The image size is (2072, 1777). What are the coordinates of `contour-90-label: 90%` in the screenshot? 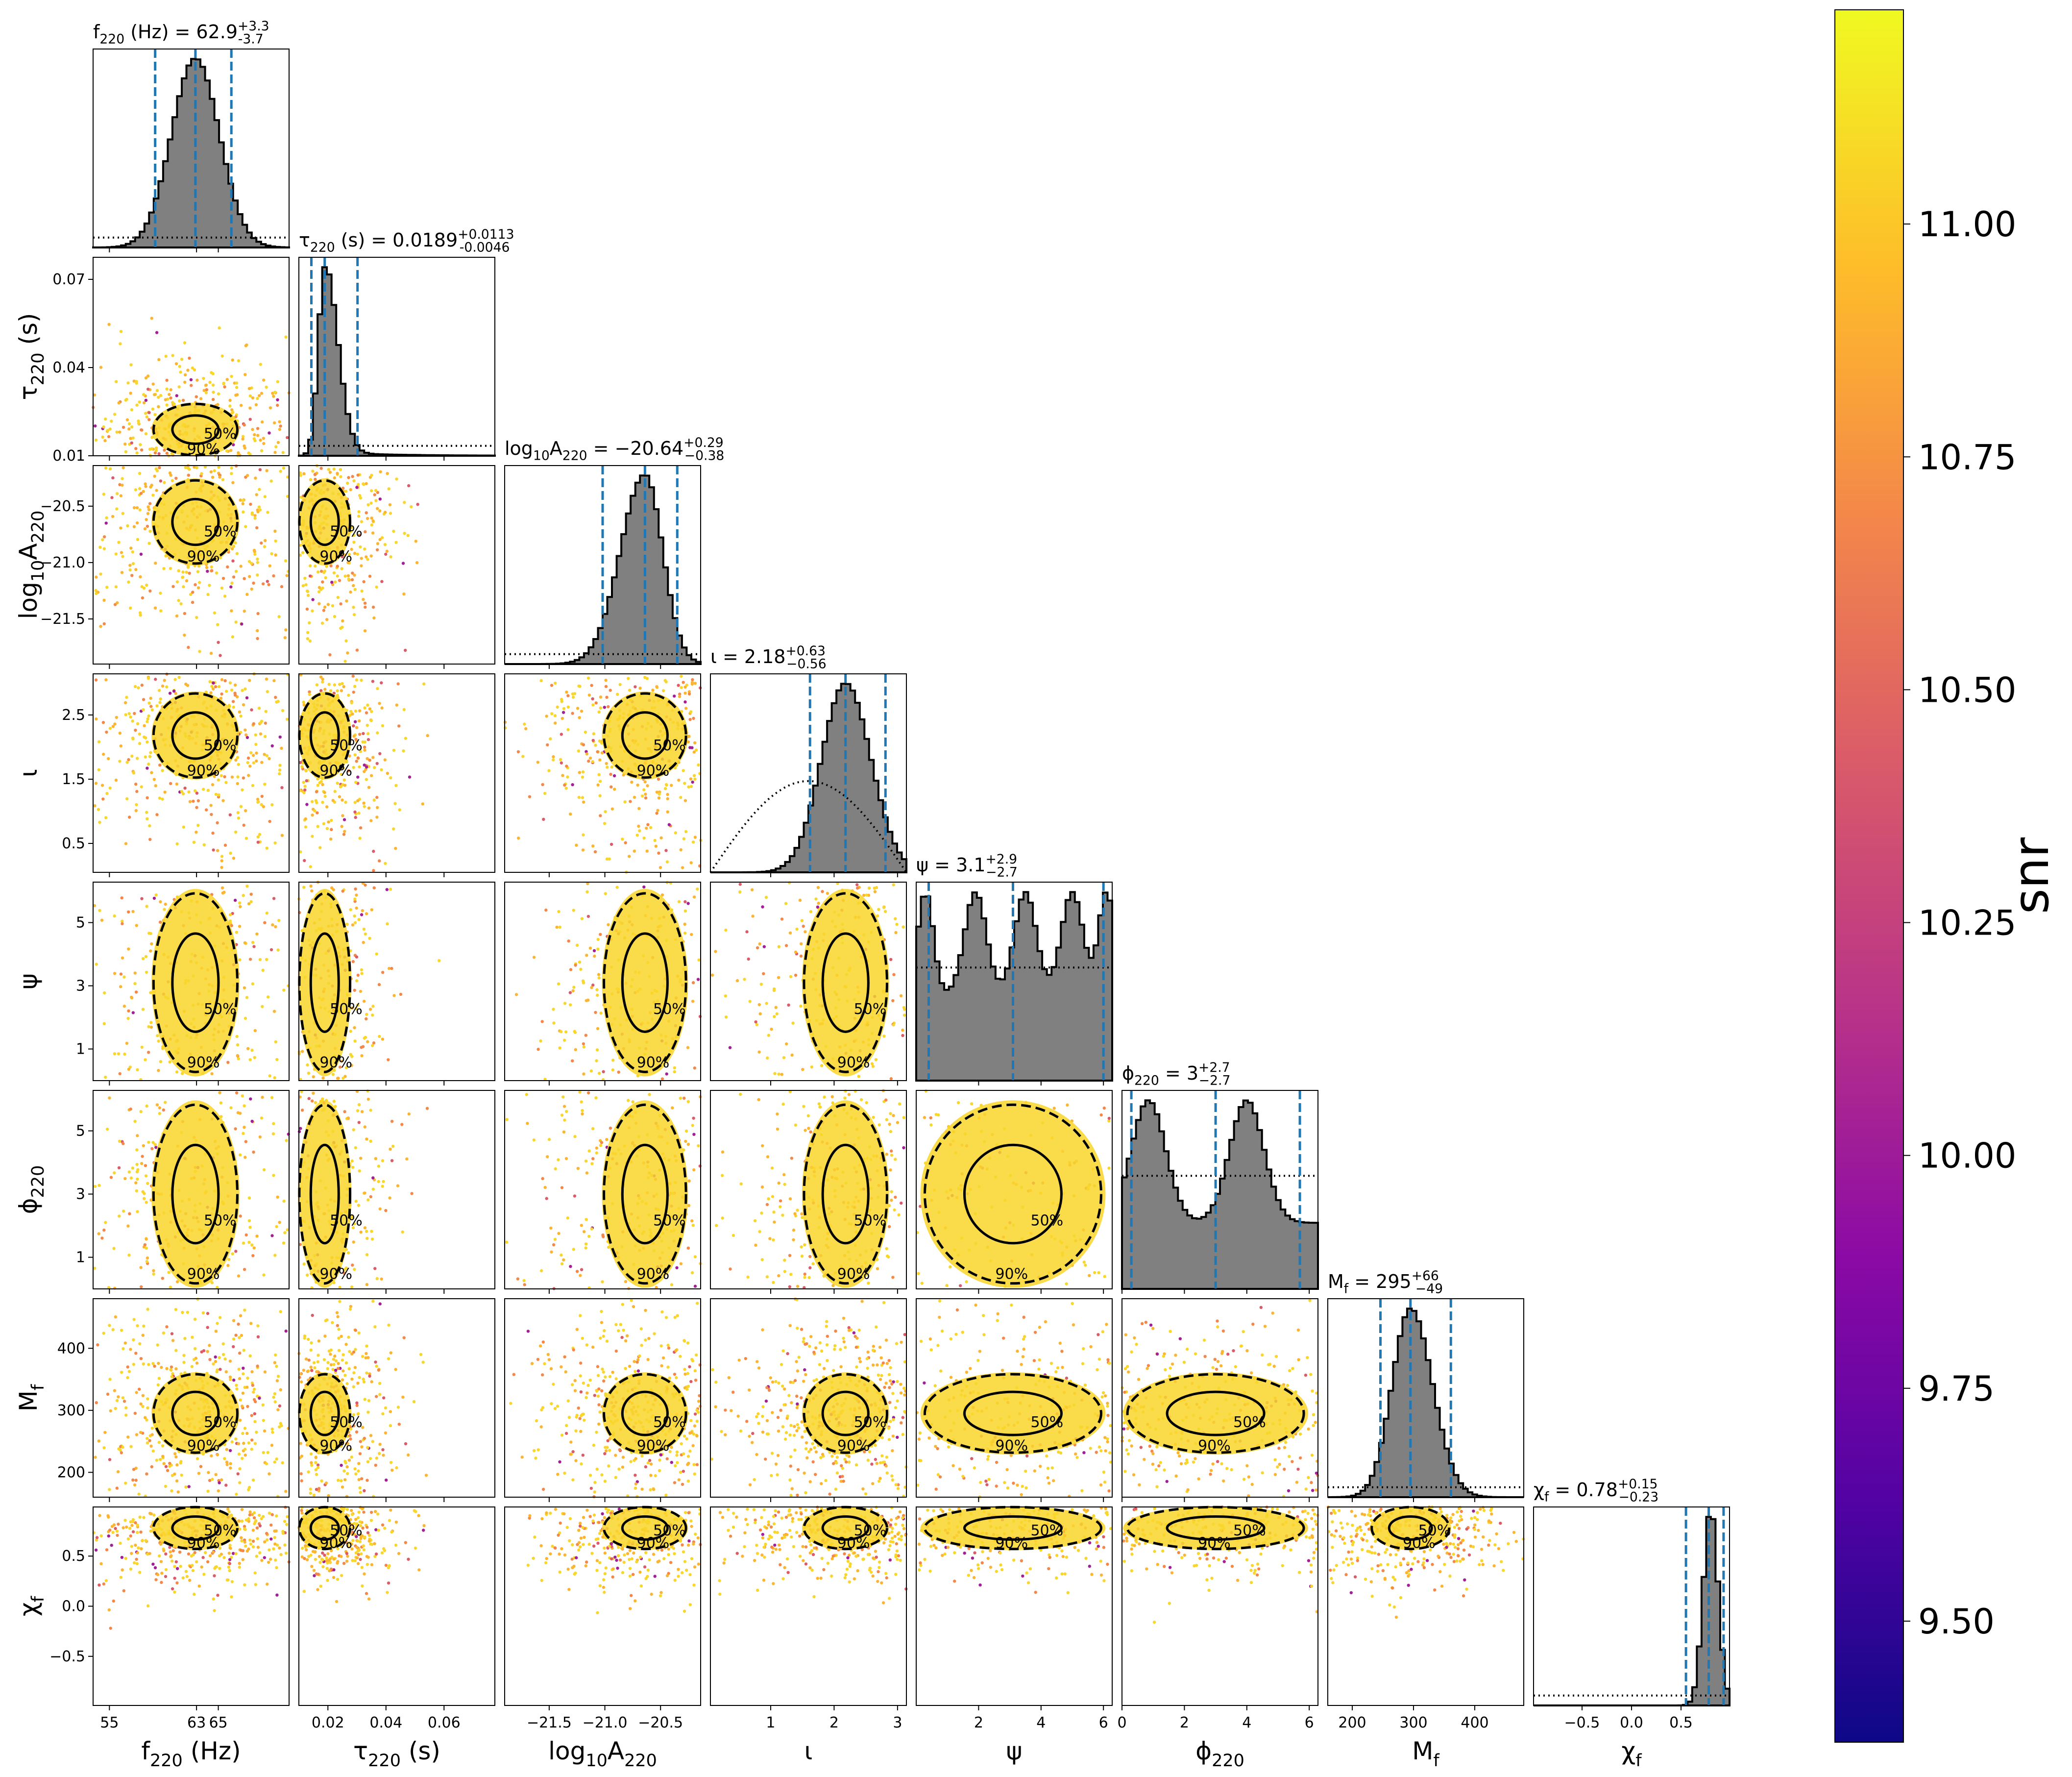 It's located at (653, 770).